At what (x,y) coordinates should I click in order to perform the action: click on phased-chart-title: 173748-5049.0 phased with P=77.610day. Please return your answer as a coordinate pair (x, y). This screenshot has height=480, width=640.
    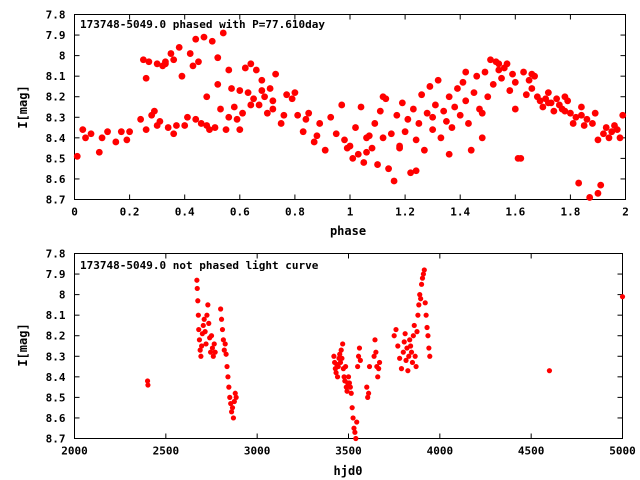
    Looking at the image, I should click on (202, 24).